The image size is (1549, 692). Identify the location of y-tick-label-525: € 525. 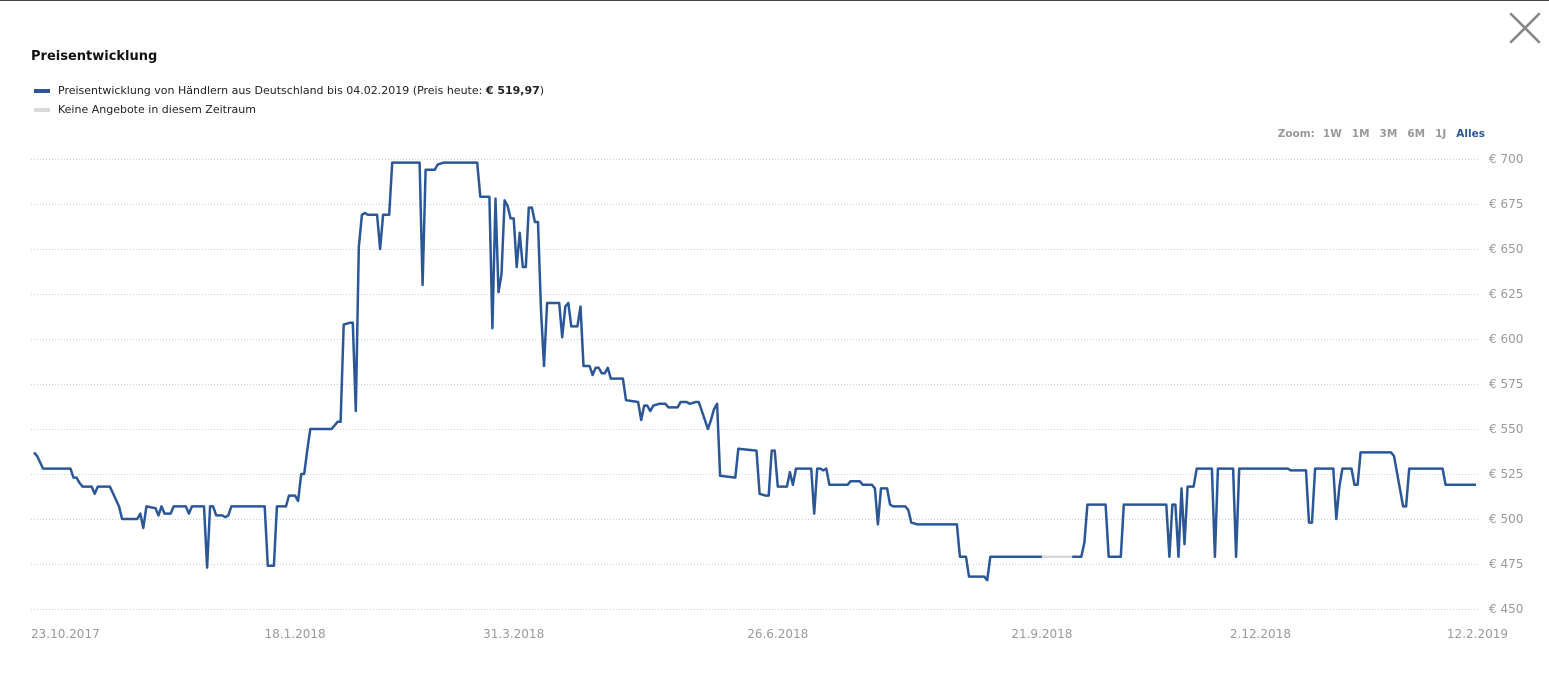
(1506, 474).